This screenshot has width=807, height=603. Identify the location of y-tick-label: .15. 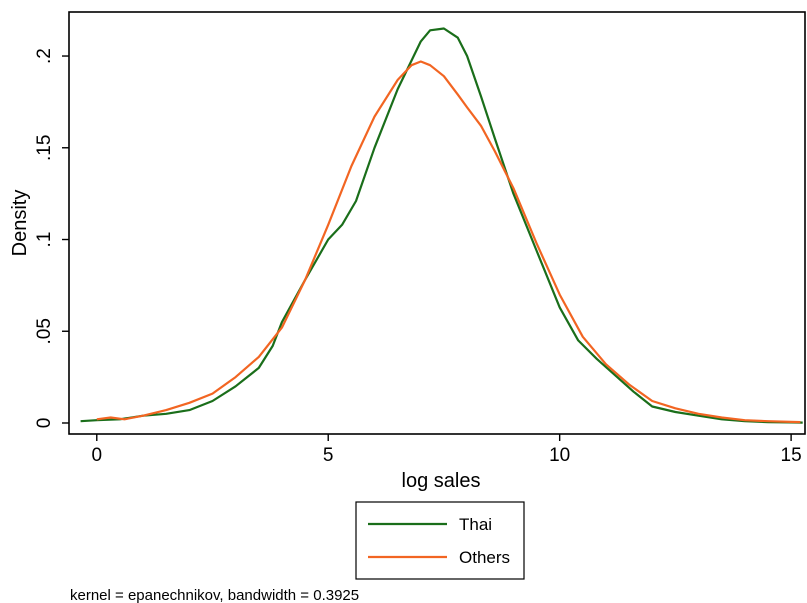
(44, 148).